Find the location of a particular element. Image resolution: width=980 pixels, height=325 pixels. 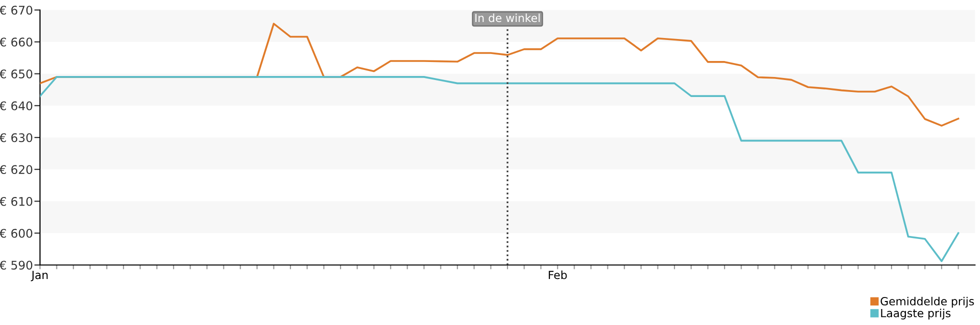

legend-label: Laagste prijs is located at coordinates (915, 314).